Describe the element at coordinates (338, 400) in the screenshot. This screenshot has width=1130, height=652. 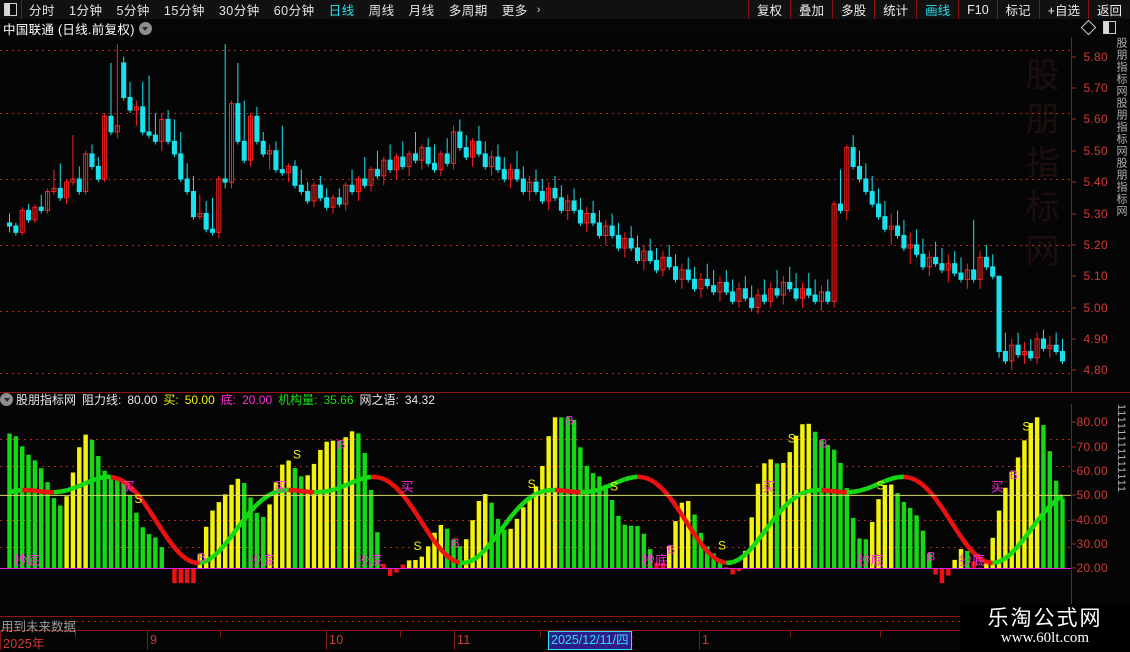
I see `legend-value-3: 35.66` at that location.